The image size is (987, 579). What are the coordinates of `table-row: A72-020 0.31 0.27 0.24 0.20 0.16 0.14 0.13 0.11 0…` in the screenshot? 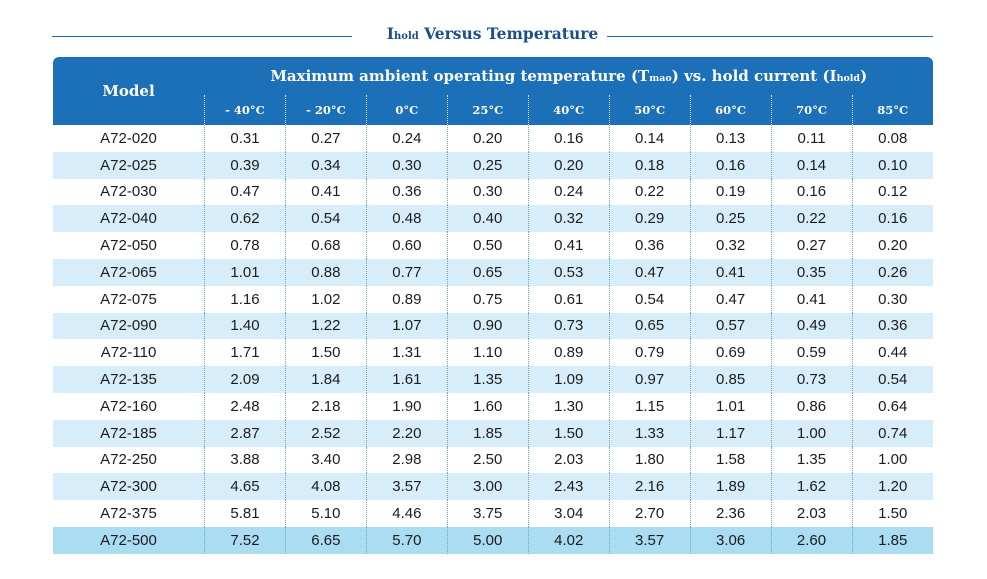 It's located at (493, 138).